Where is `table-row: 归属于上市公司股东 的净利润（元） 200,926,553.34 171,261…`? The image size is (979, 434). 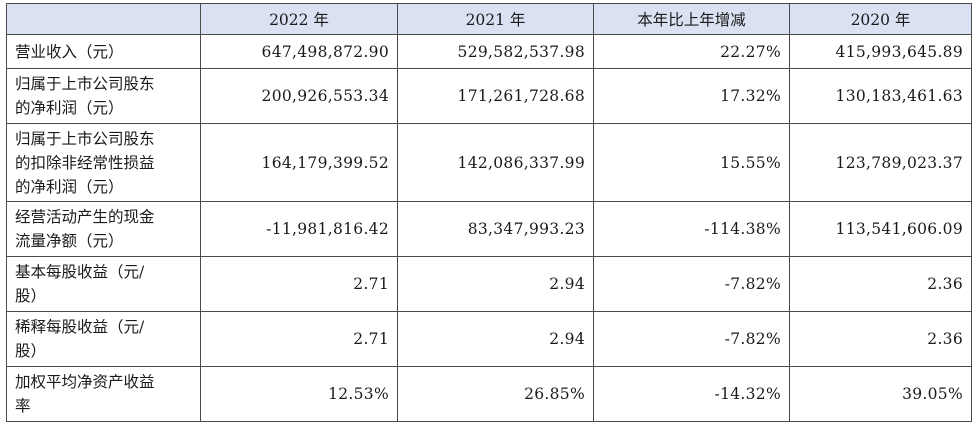 table-row: 归属于上市公司股东 的净利润（元） 200,926,553.34 171,261… is located at coordinates (489, 96).